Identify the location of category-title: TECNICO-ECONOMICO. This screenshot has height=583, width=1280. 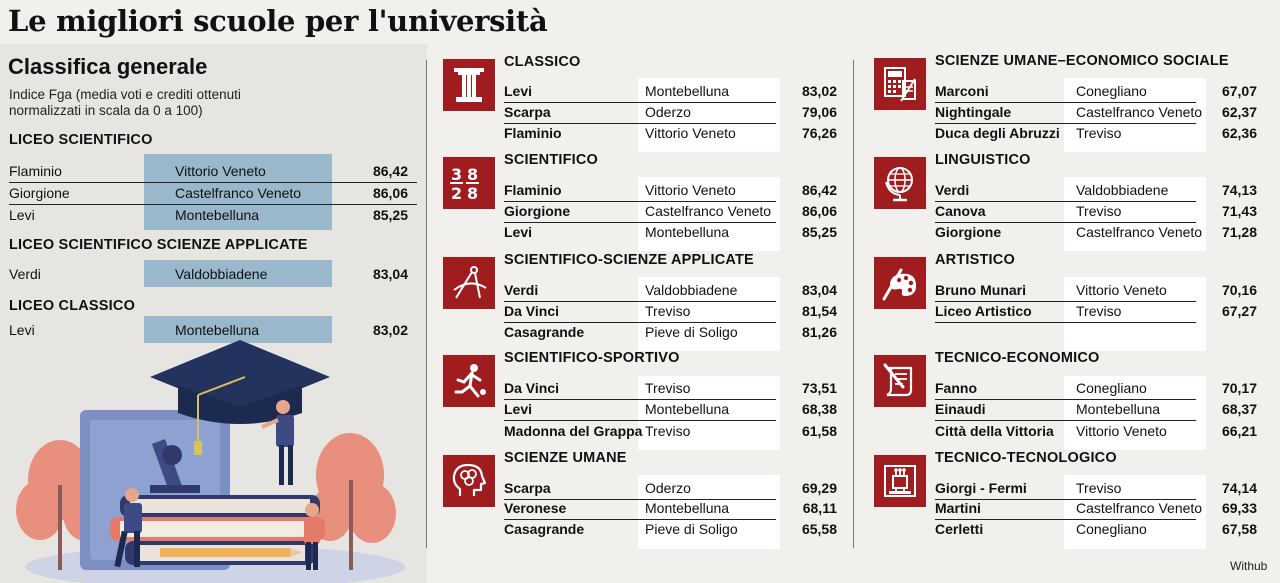
(1017, 358).